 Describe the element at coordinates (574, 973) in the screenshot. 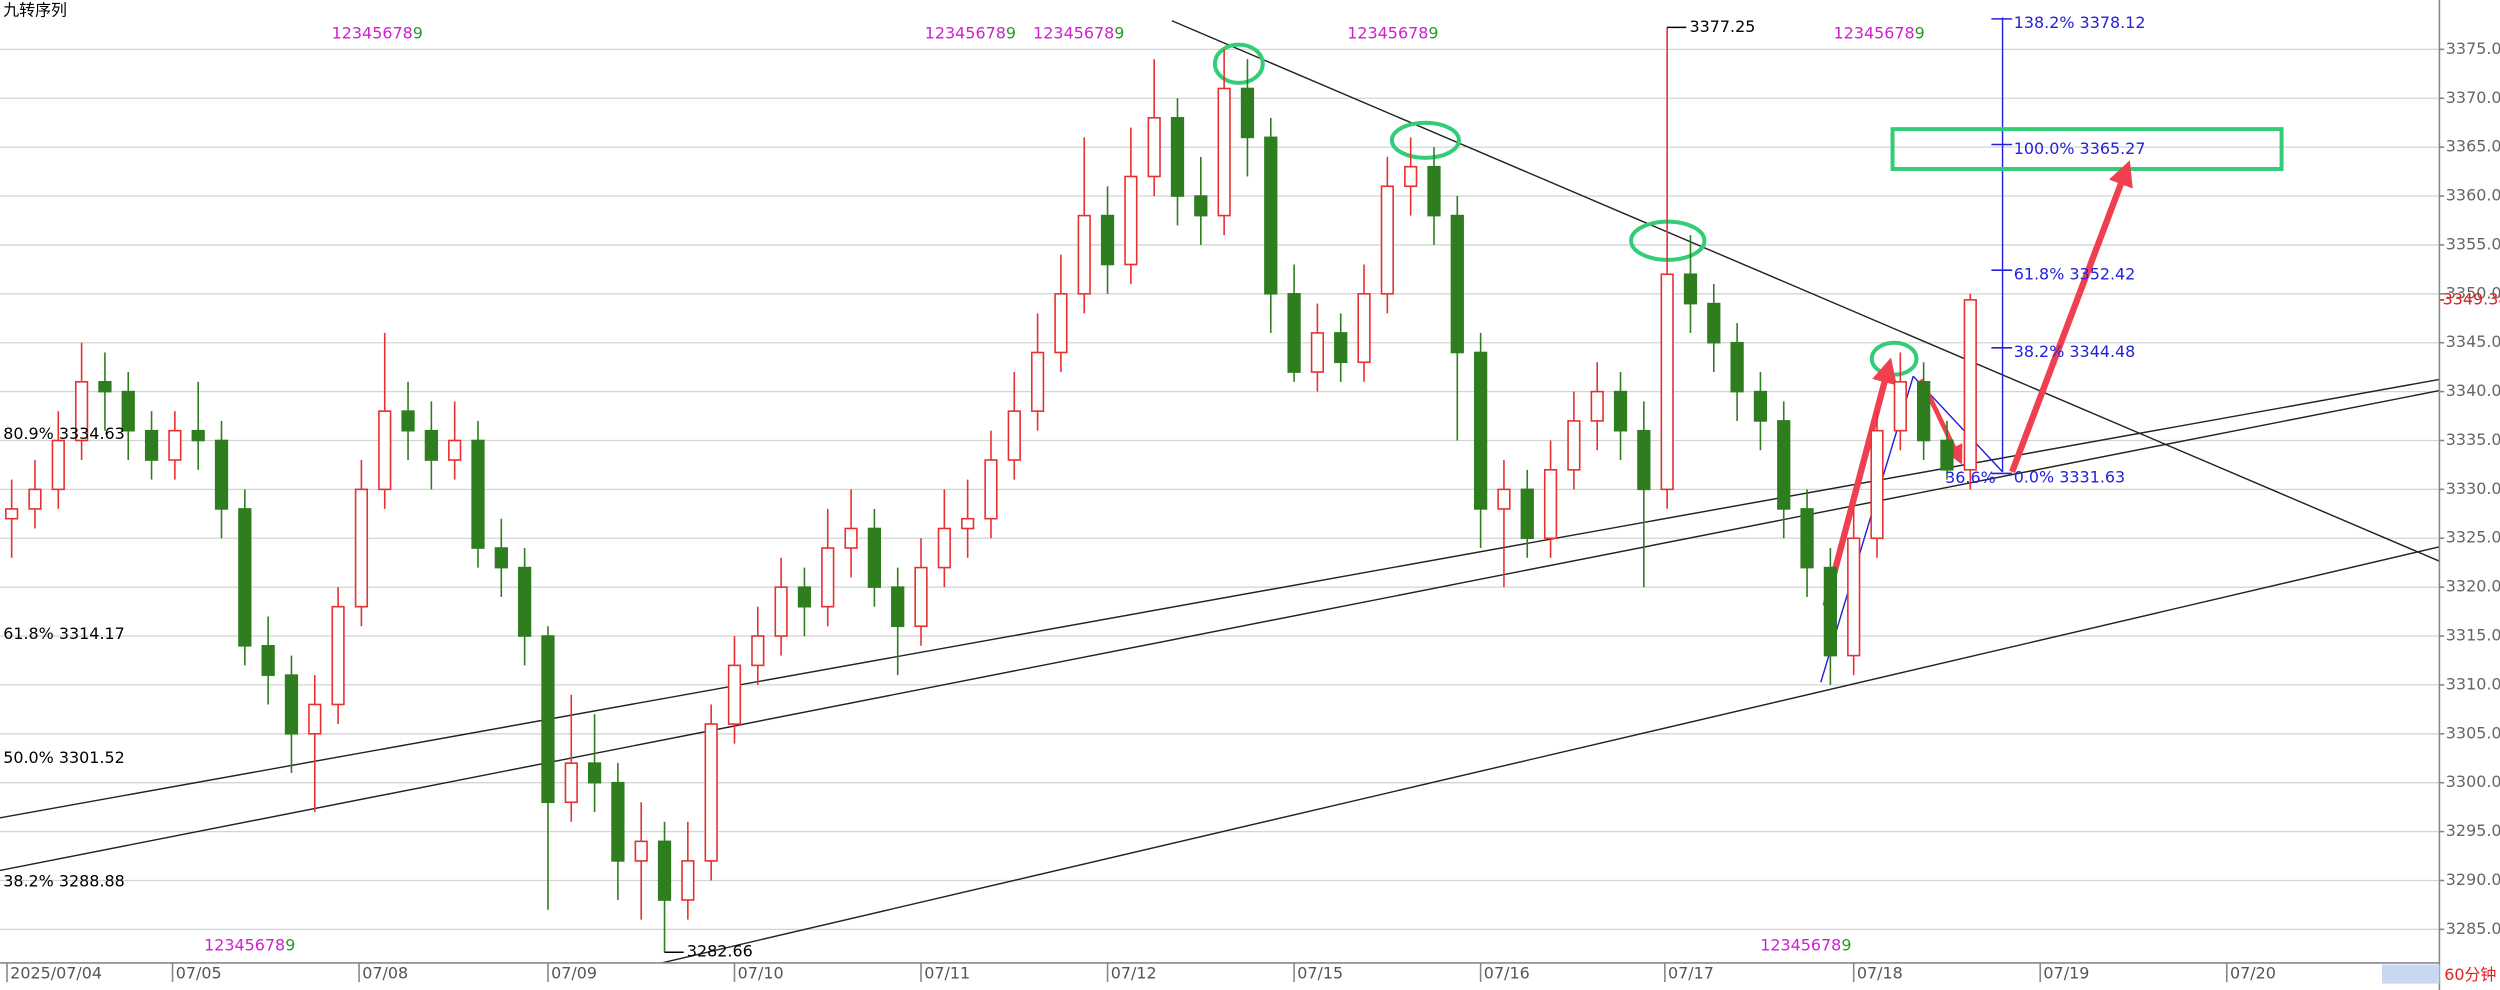

I see `x-tick-label: 07/09` at that location.